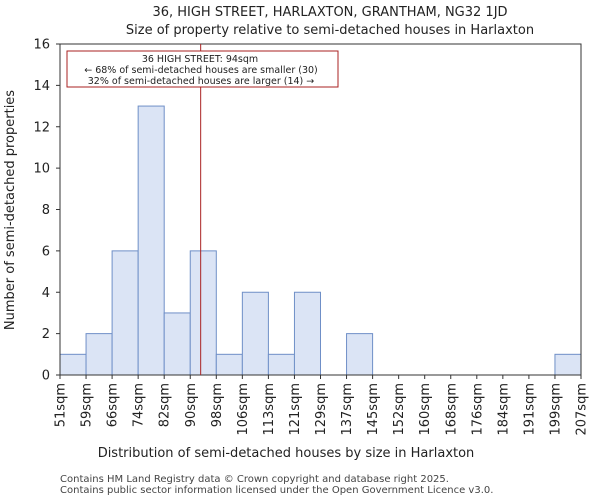 This screenshot has height=500, width=600. Describe the element at coordinates (503, 409) in the screenshot. I see `x-tick-label-184sqm: 184sqm` at that location.